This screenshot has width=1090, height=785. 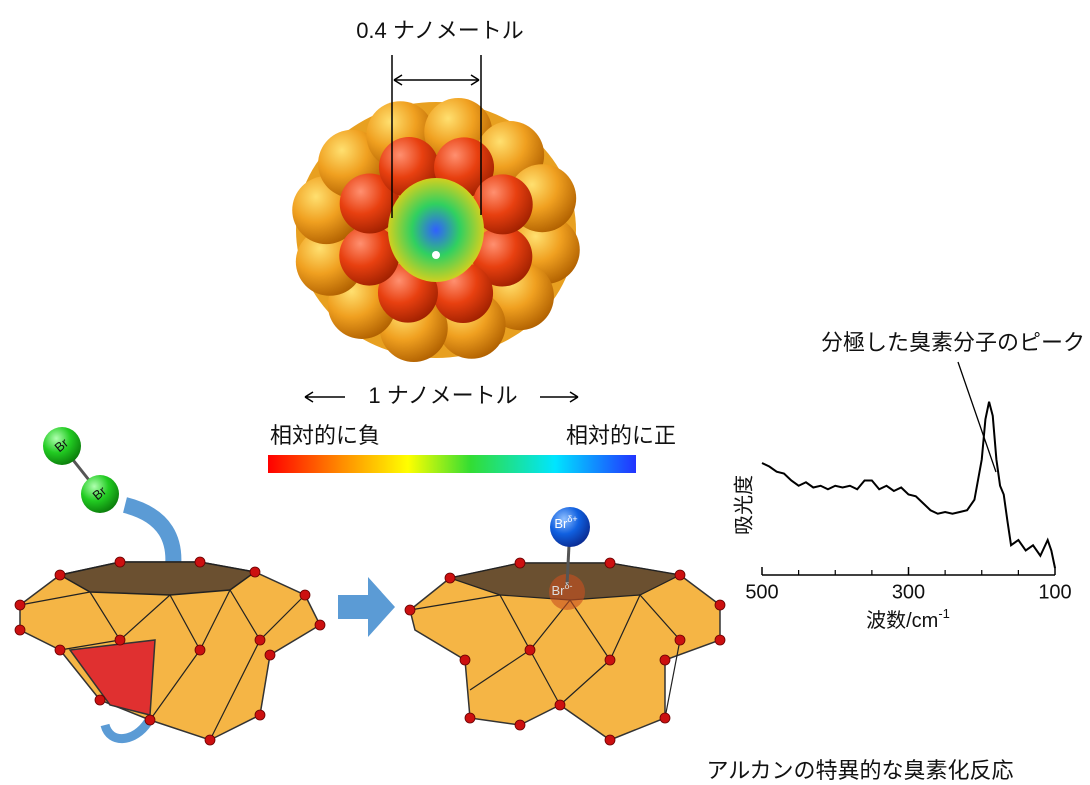 I want to click on arrow-head, so click(x=436, y=80).